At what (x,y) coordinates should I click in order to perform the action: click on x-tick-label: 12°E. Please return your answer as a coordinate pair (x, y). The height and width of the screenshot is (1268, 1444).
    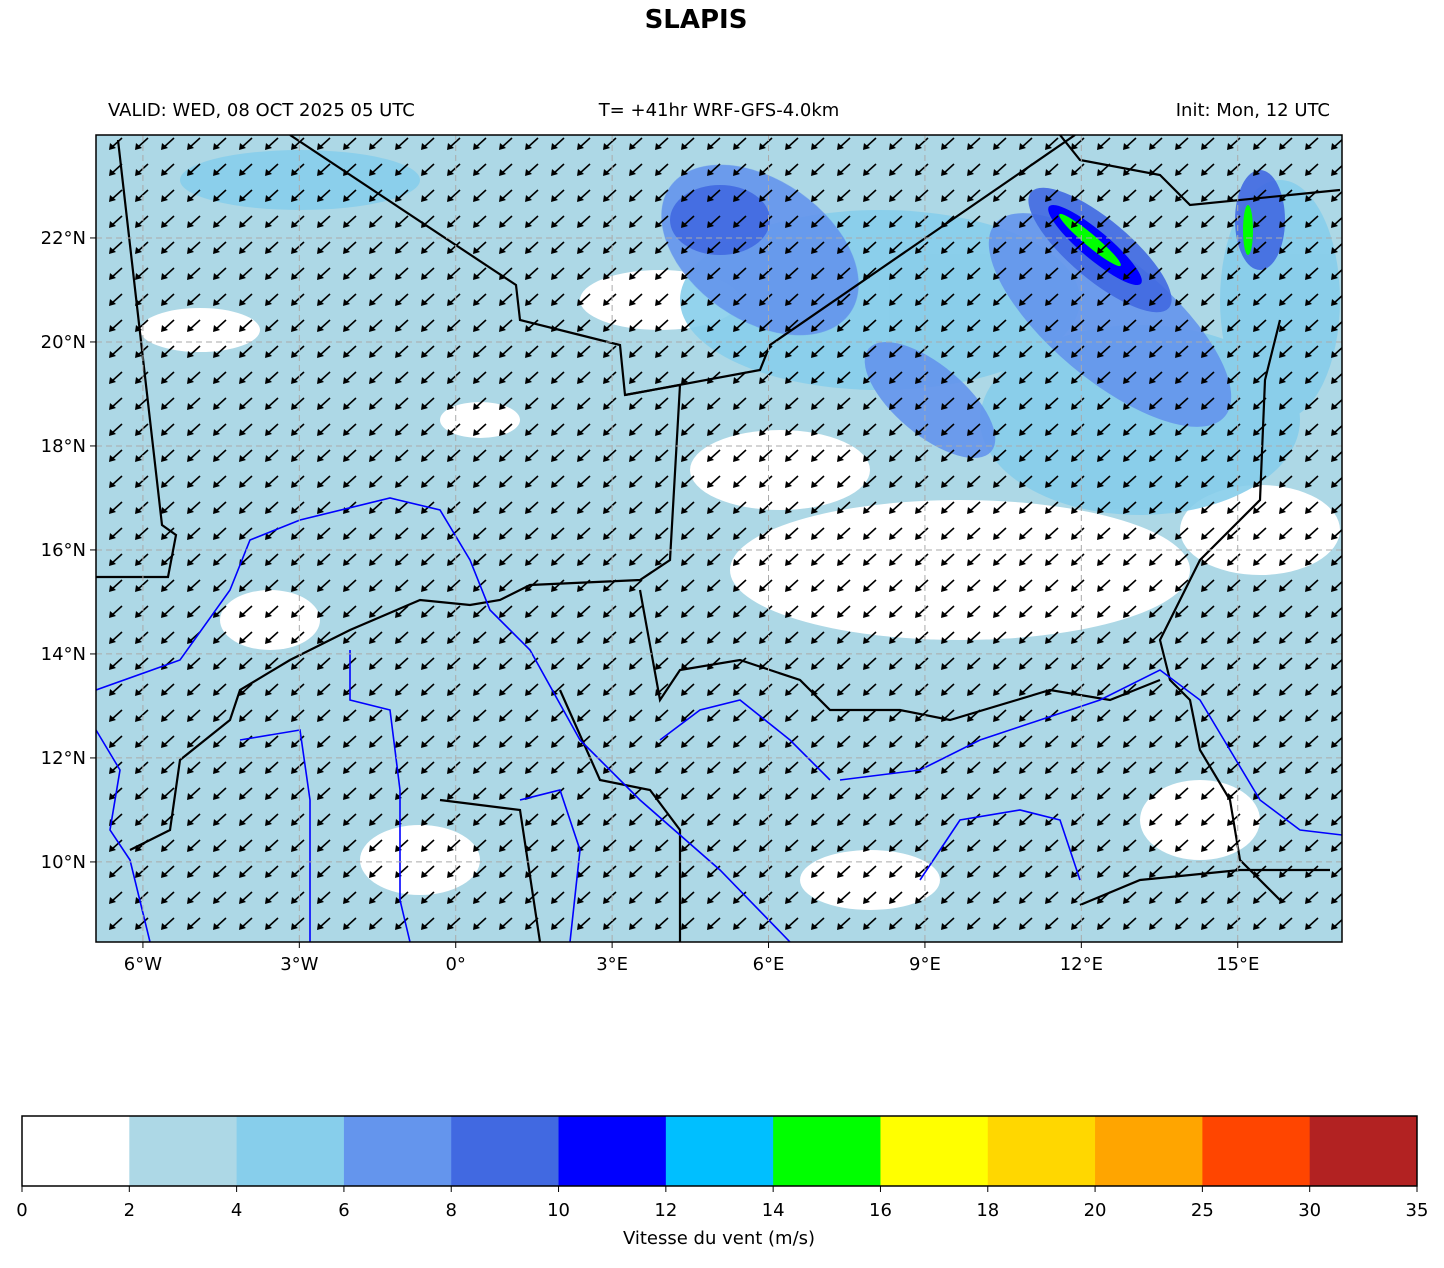
    Looking at the image, I should click on (1081, 964).